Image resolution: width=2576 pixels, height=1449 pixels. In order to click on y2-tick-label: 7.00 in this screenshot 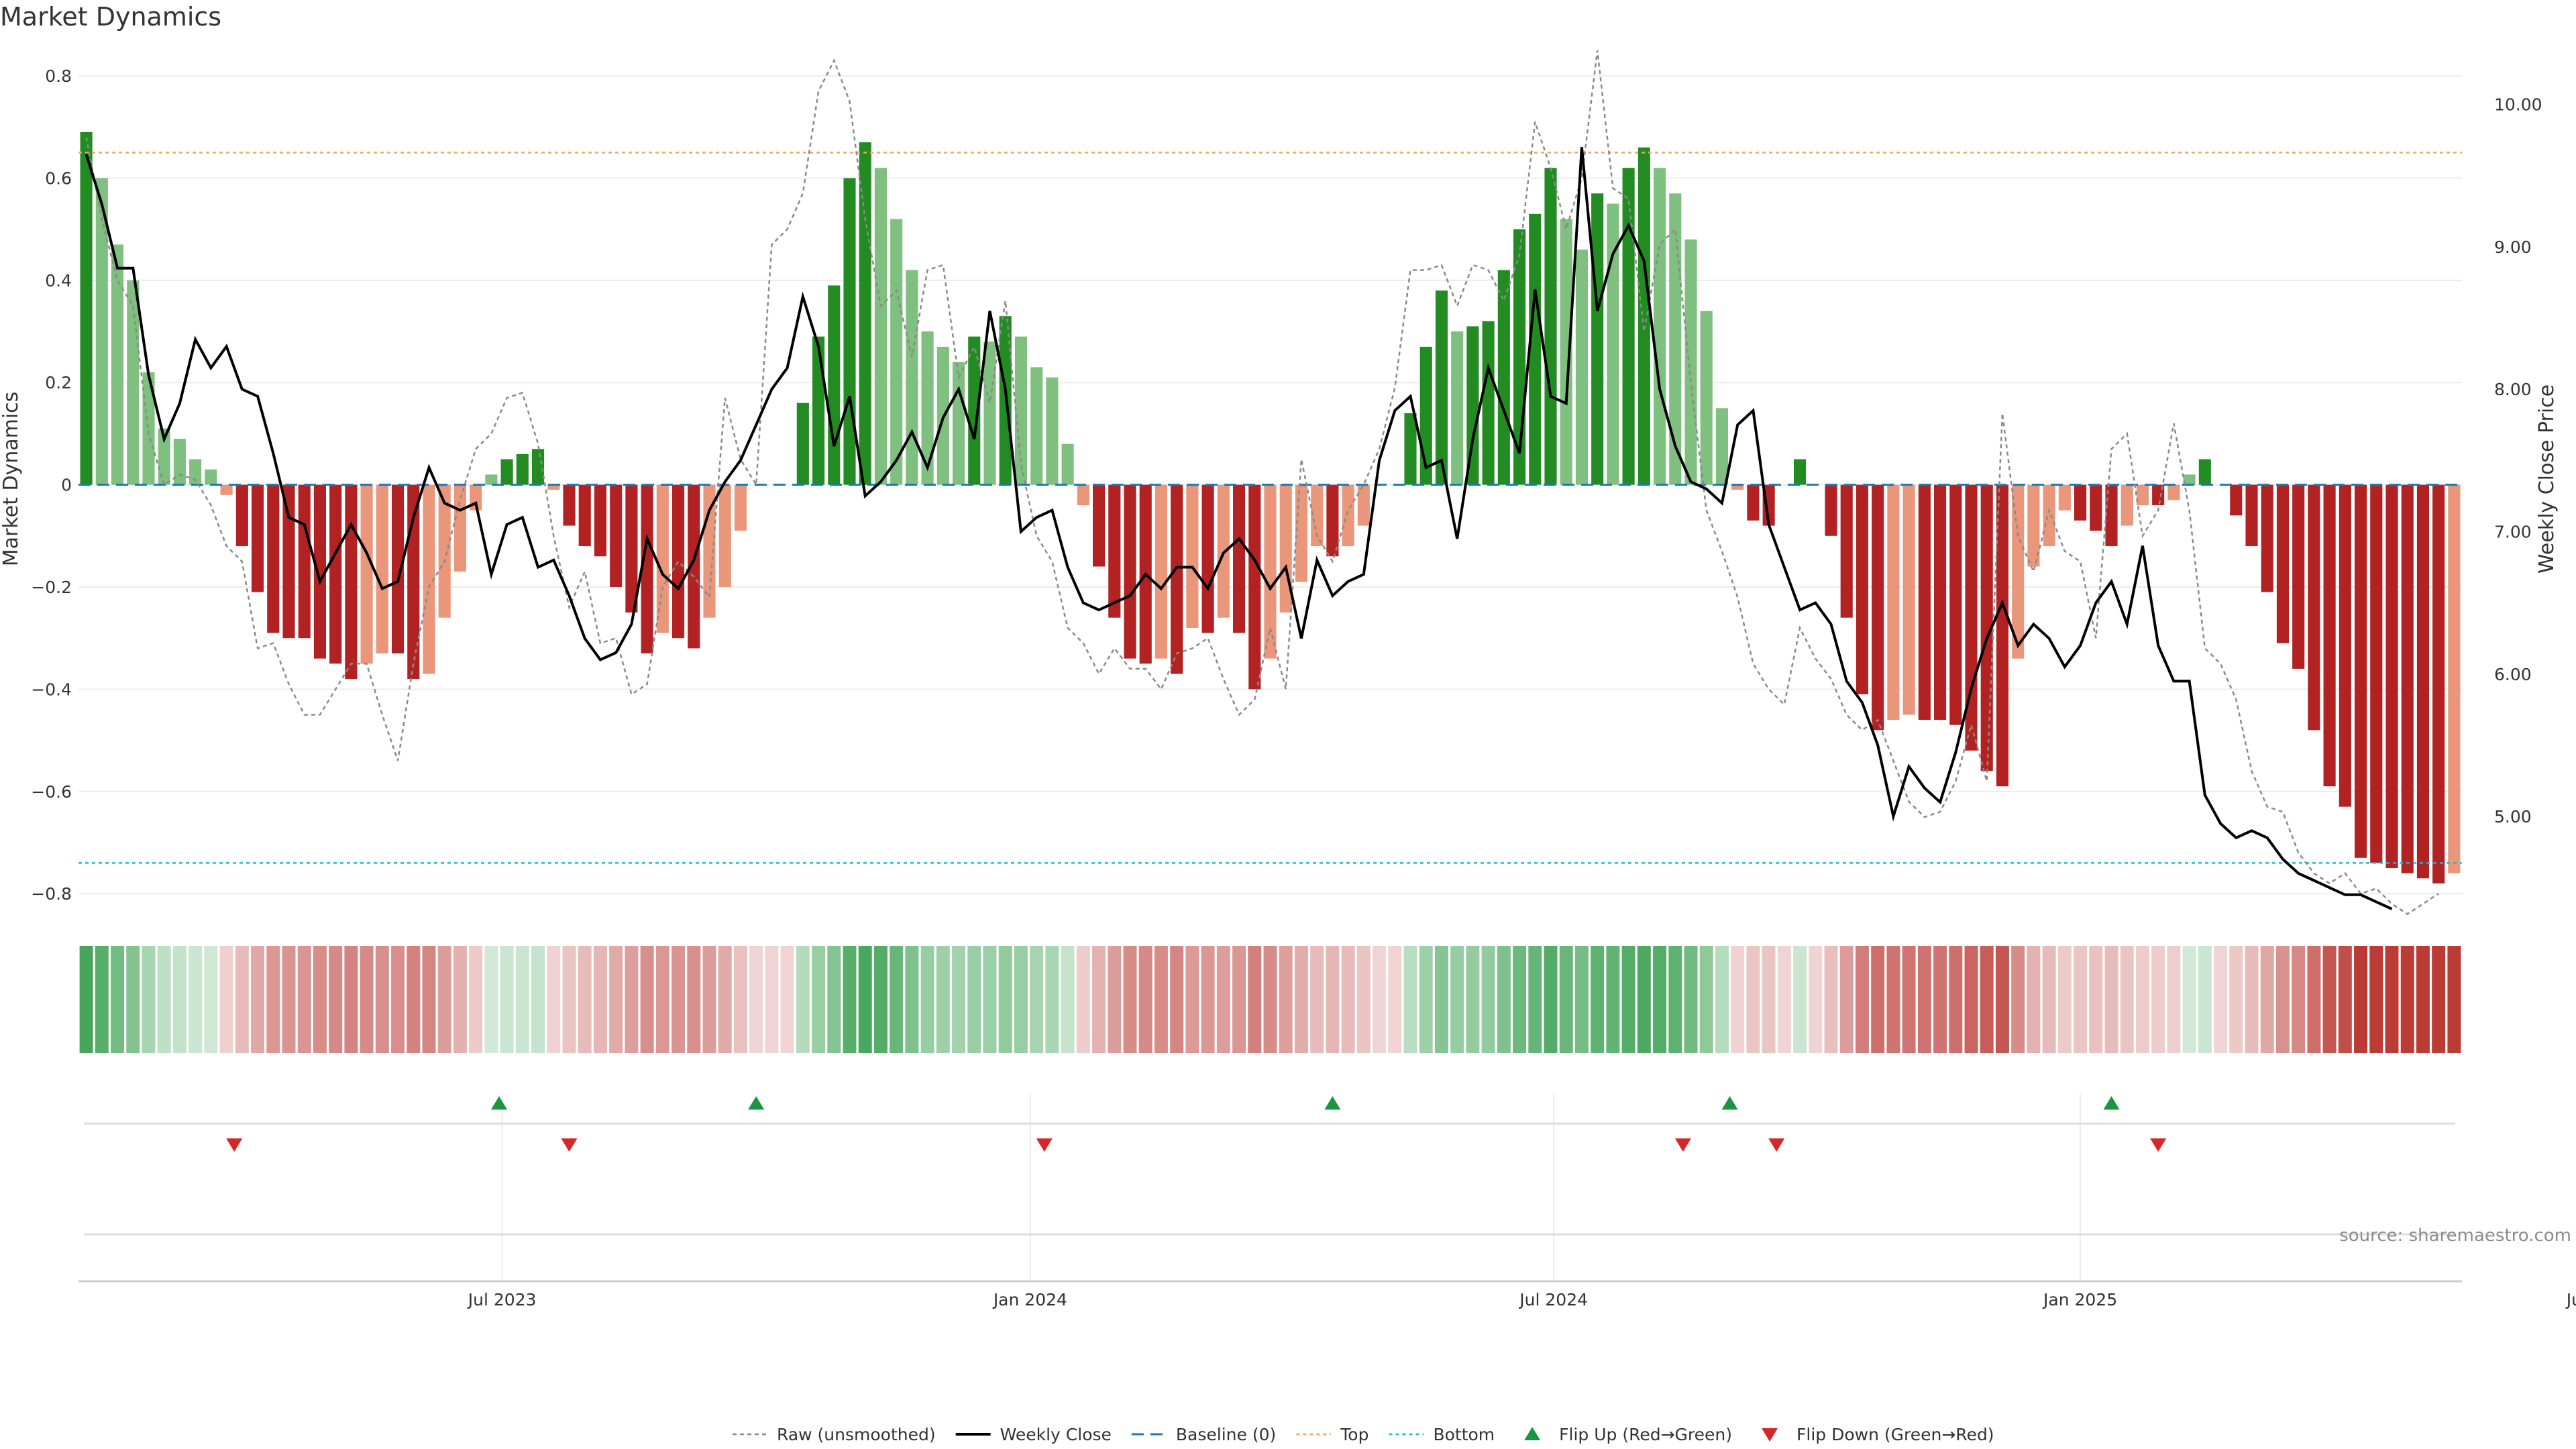, I will do `click(2513, 531)`.